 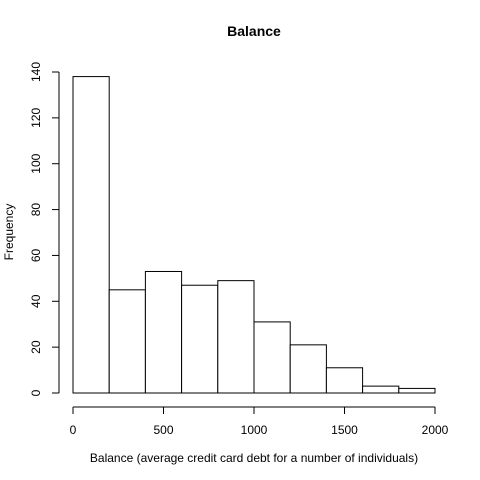 What do you see at coordinates (36, 118) in the screenshot?
I see `y-tick-label-6: 120` at bounding box center [36, 118].